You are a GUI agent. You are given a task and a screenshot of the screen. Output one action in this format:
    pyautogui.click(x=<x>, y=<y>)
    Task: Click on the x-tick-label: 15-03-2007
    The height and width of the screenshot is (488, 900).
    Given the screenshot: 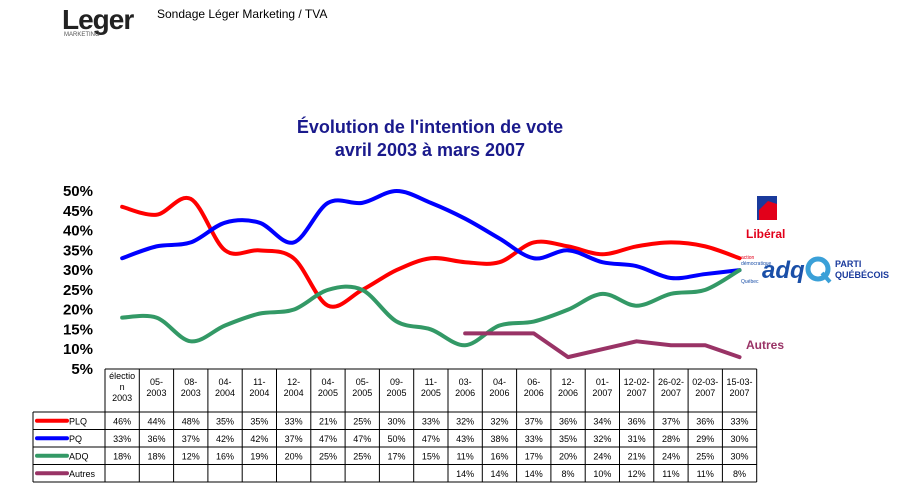 What is the action you would take?
    pyautogui.click(x=740, y=387)
    